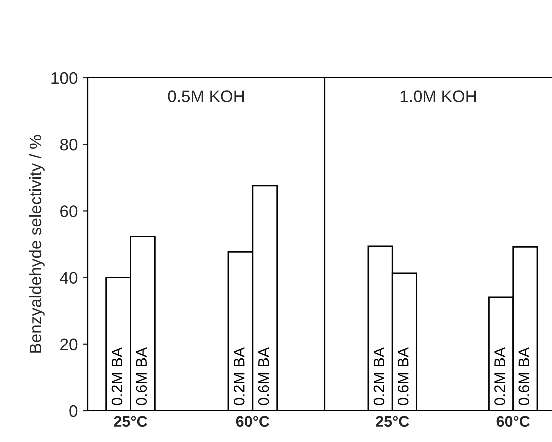 The width and height of the screenshot is (552, 442). What do you see at coordinates (37, 244) in the screenshot?
I see `y-axis-title: Benzyaldehyde selectivity / %` at bounding box center [37, 244].